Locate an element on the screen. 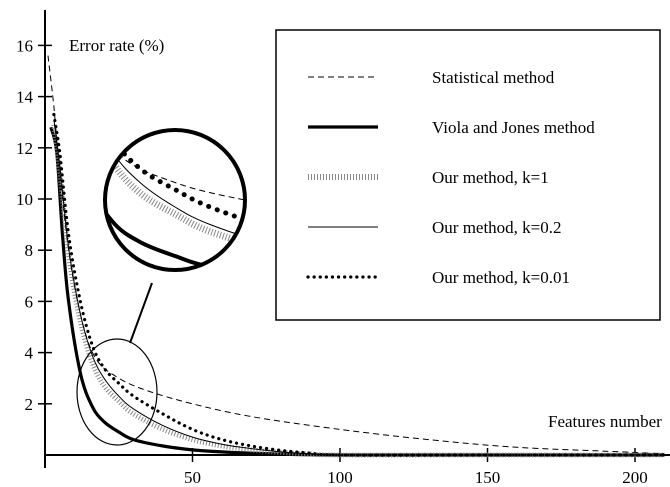 This screenshot has width=670, height=487. y-tick-label: 6 is located at coordinates (29, 301).